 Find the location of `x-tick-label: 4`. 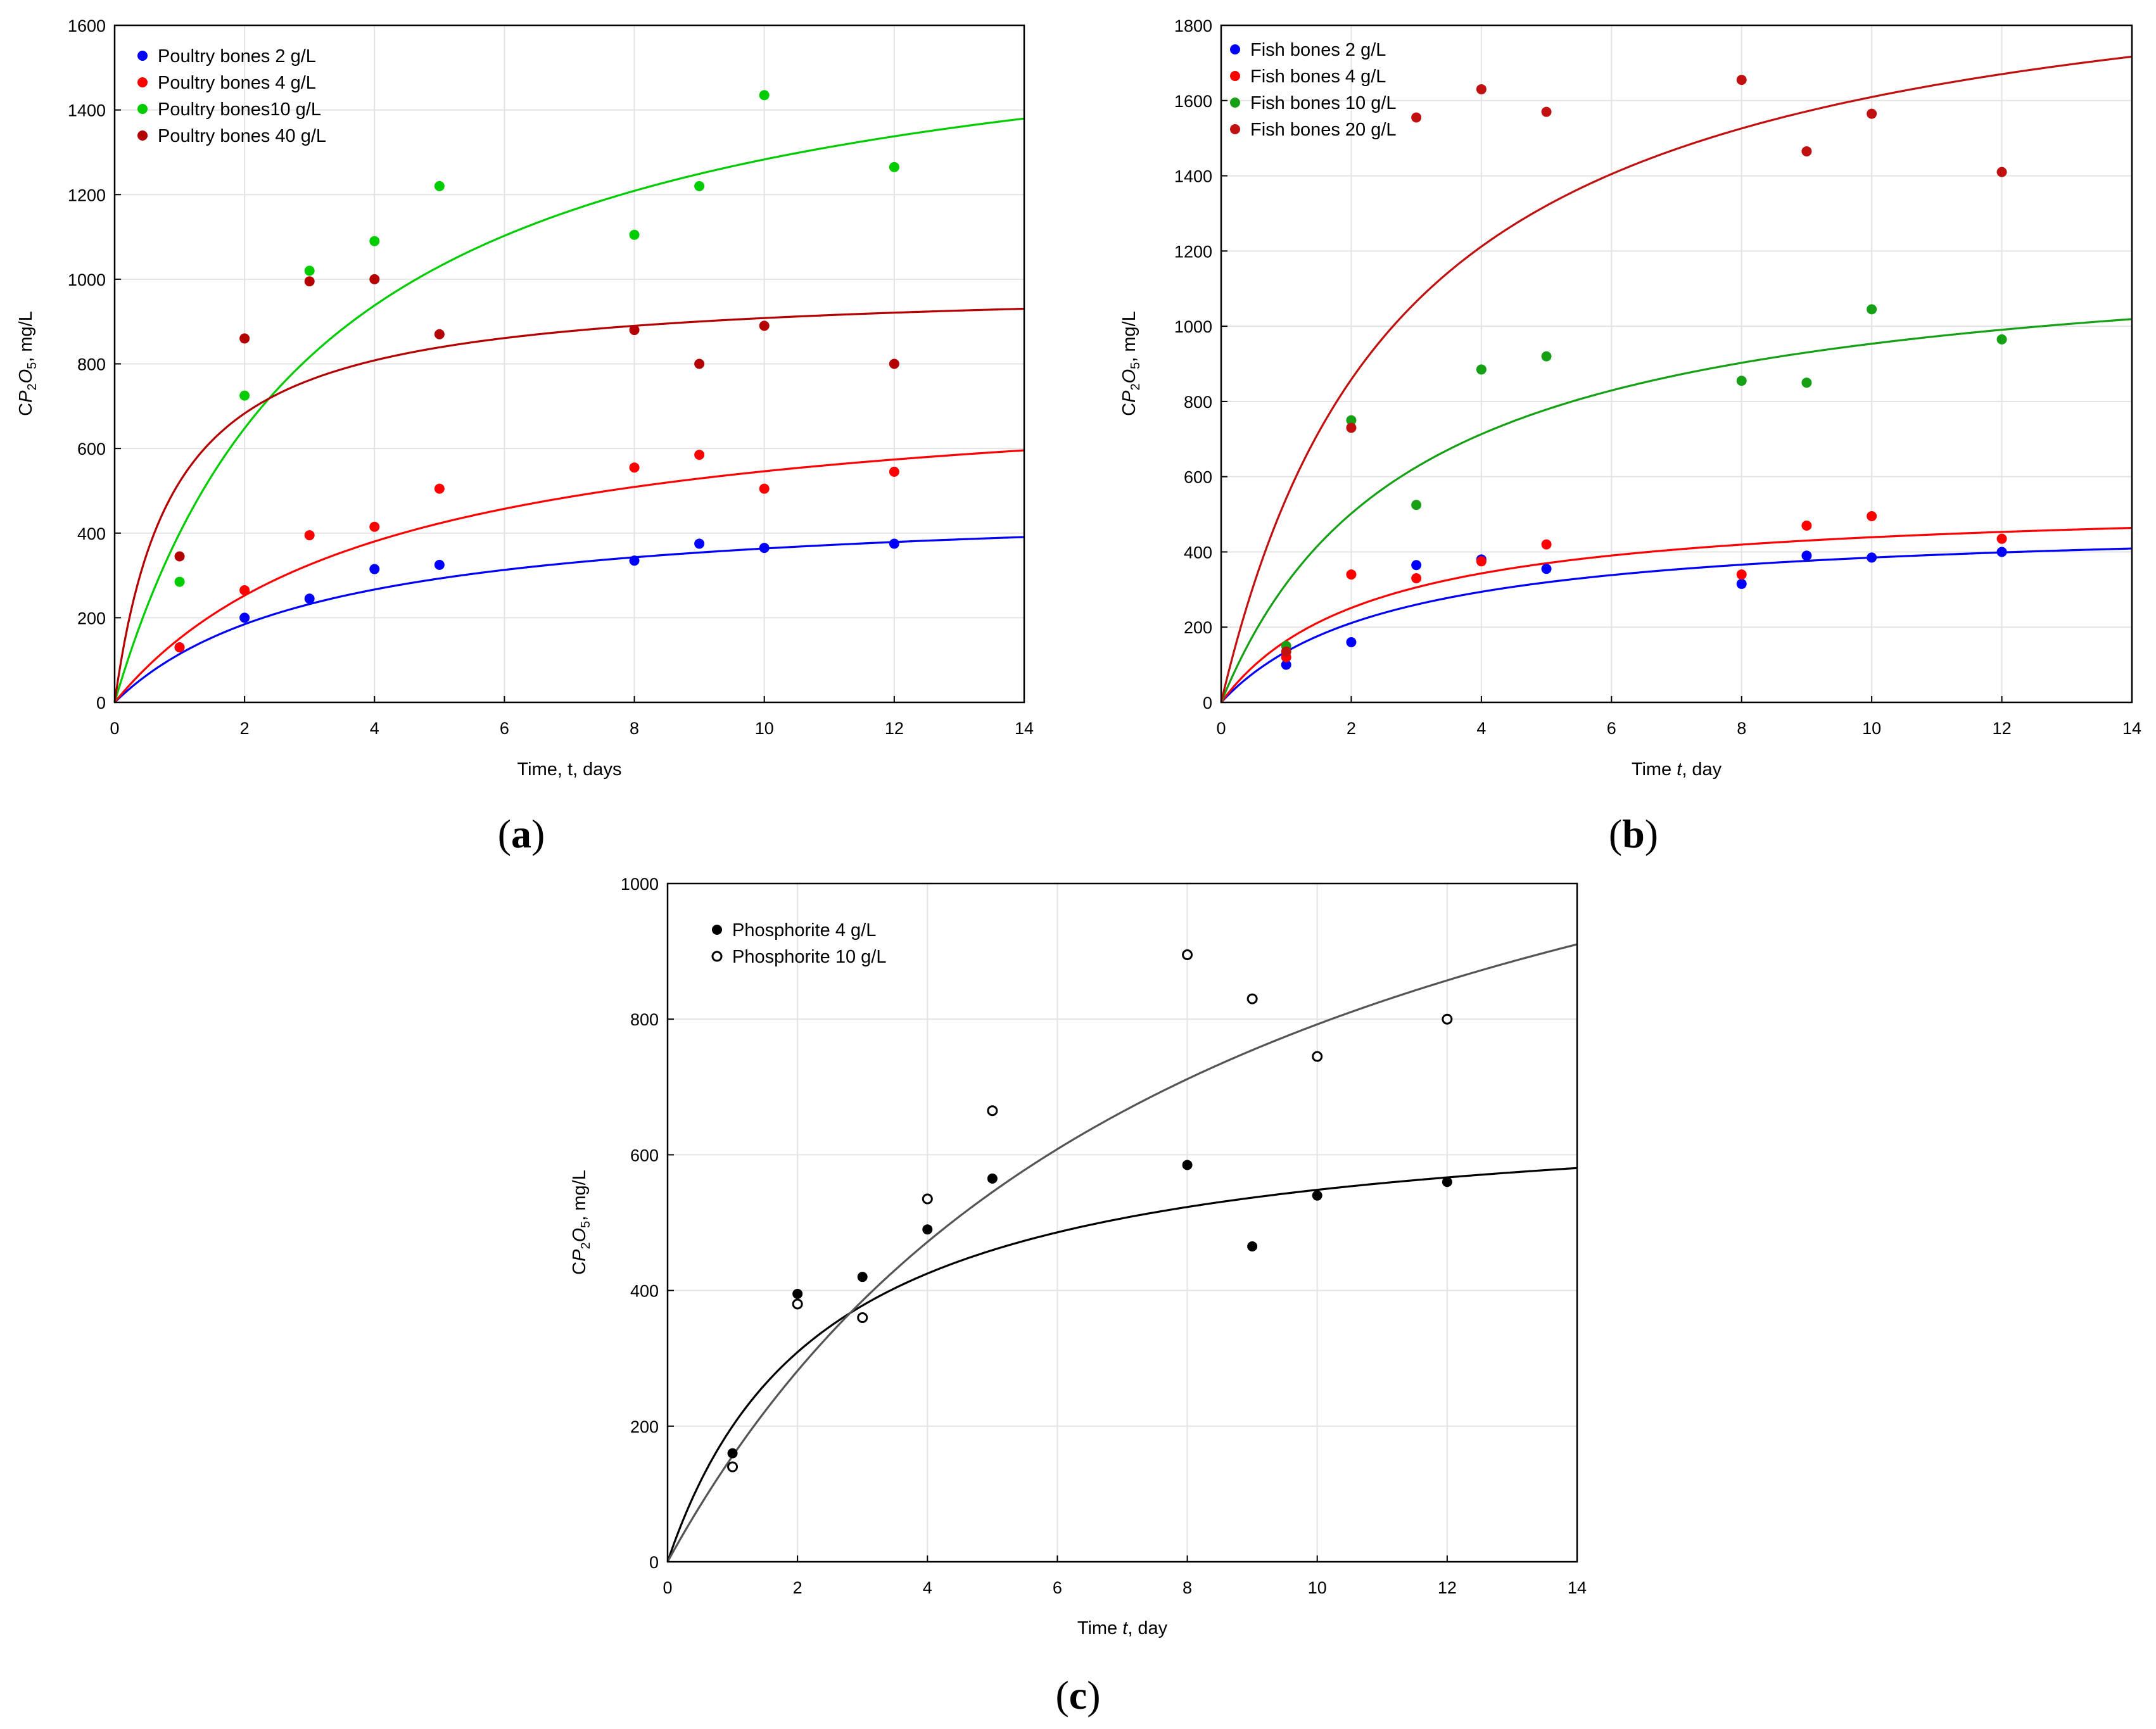

x-tick-label: 4 is located at coordinates (374, 728).